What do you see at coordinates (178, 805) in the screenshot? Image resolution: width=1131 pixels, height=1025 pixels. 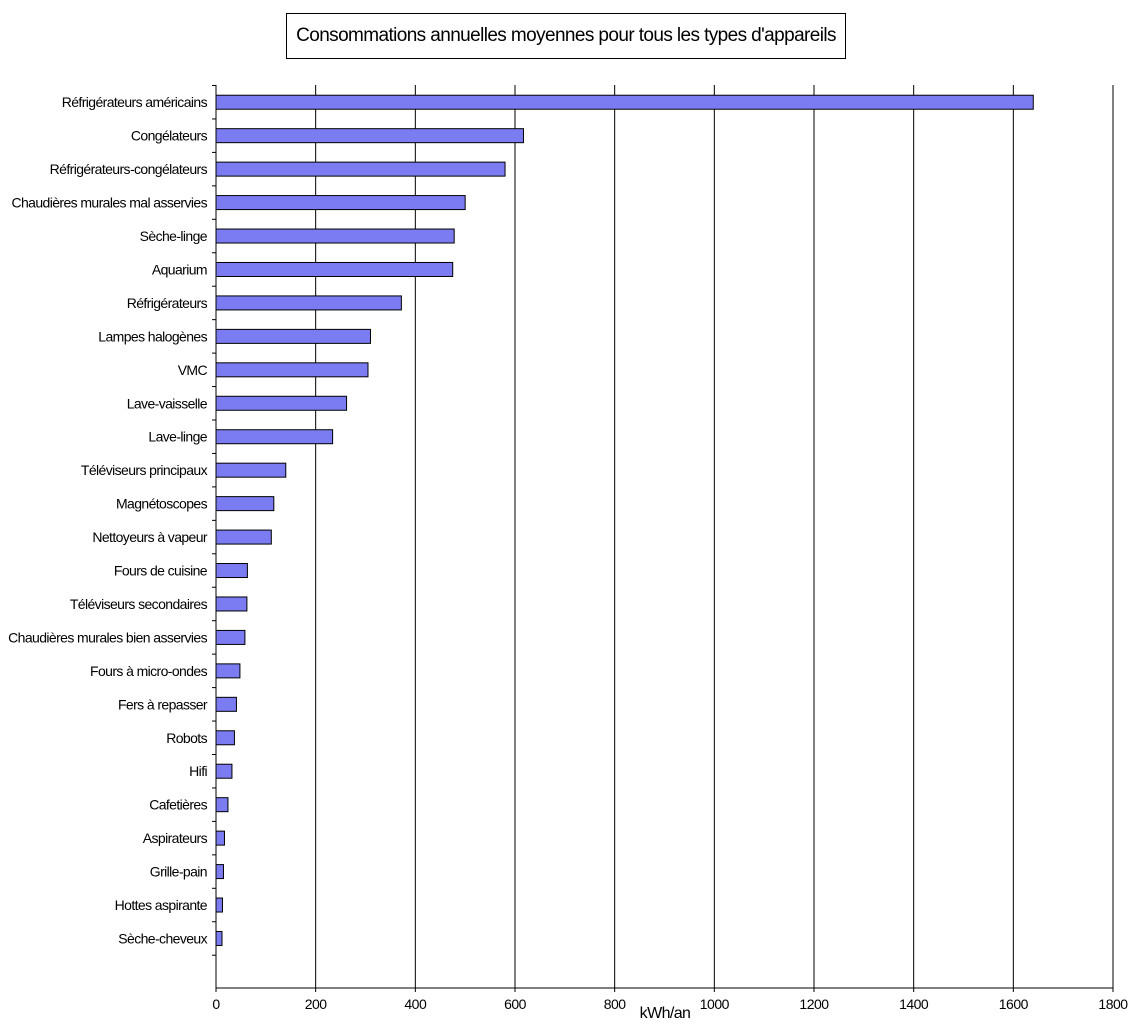 I see `category-label: Cafetières` at bounding box center [178, 805].